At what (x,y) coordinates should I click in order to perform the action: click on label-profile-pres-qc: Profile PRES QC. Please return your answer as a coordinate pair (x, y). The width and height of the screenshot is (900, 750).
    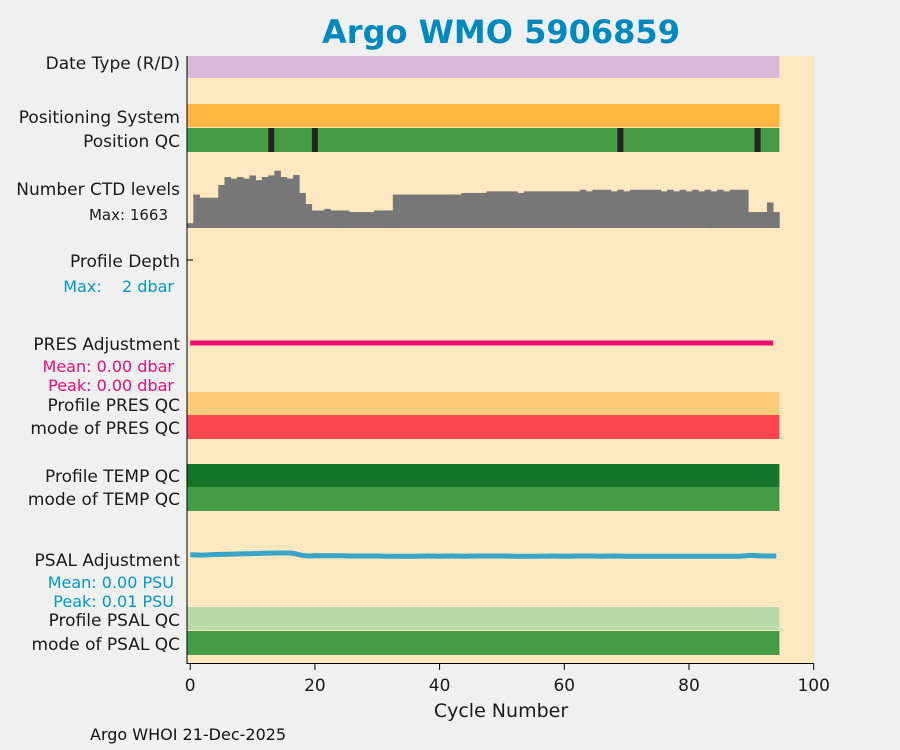
    Looking at the image, I should click on (113, 406).